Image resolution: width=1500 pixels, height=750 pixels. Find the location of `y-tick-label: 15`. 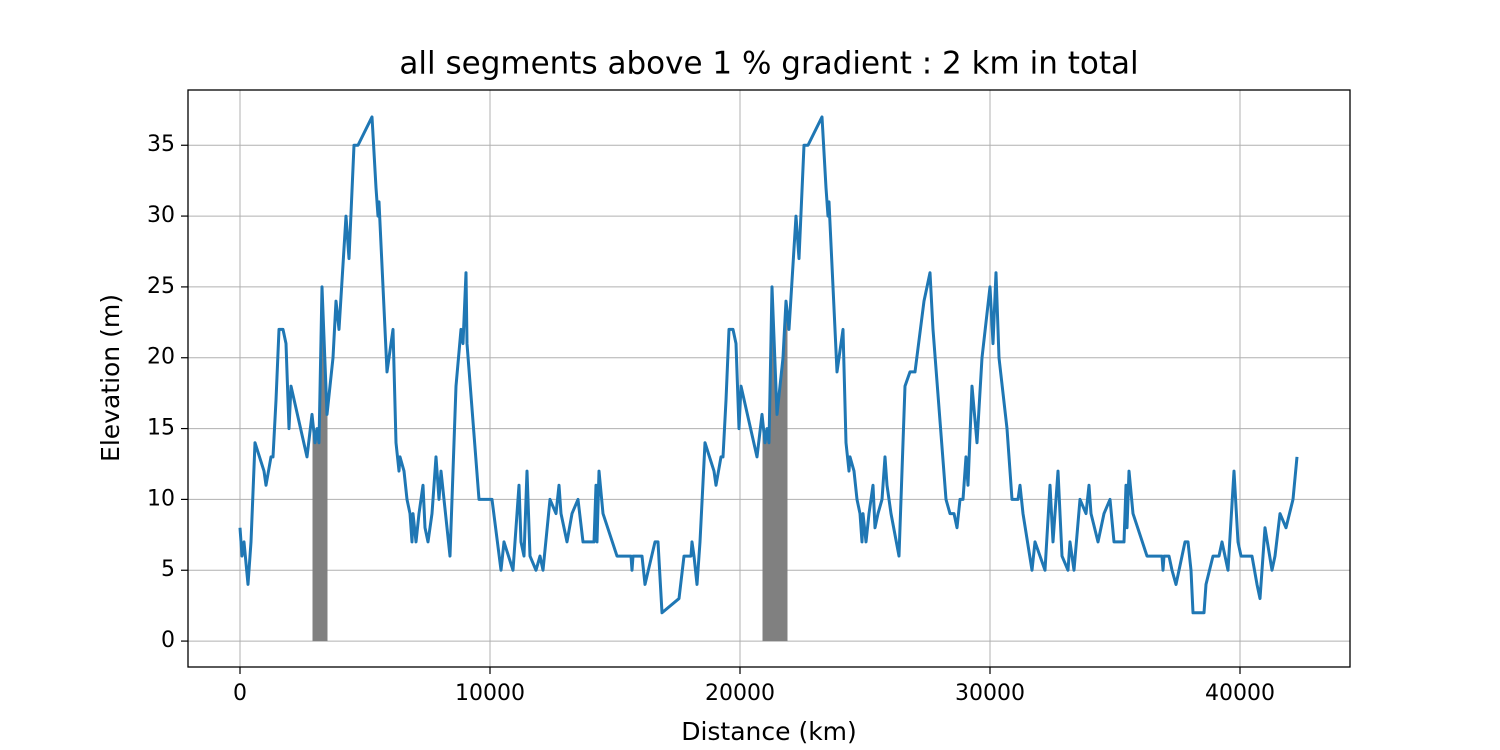

y-tick-label: 15 is located at coordinates (161, 428).